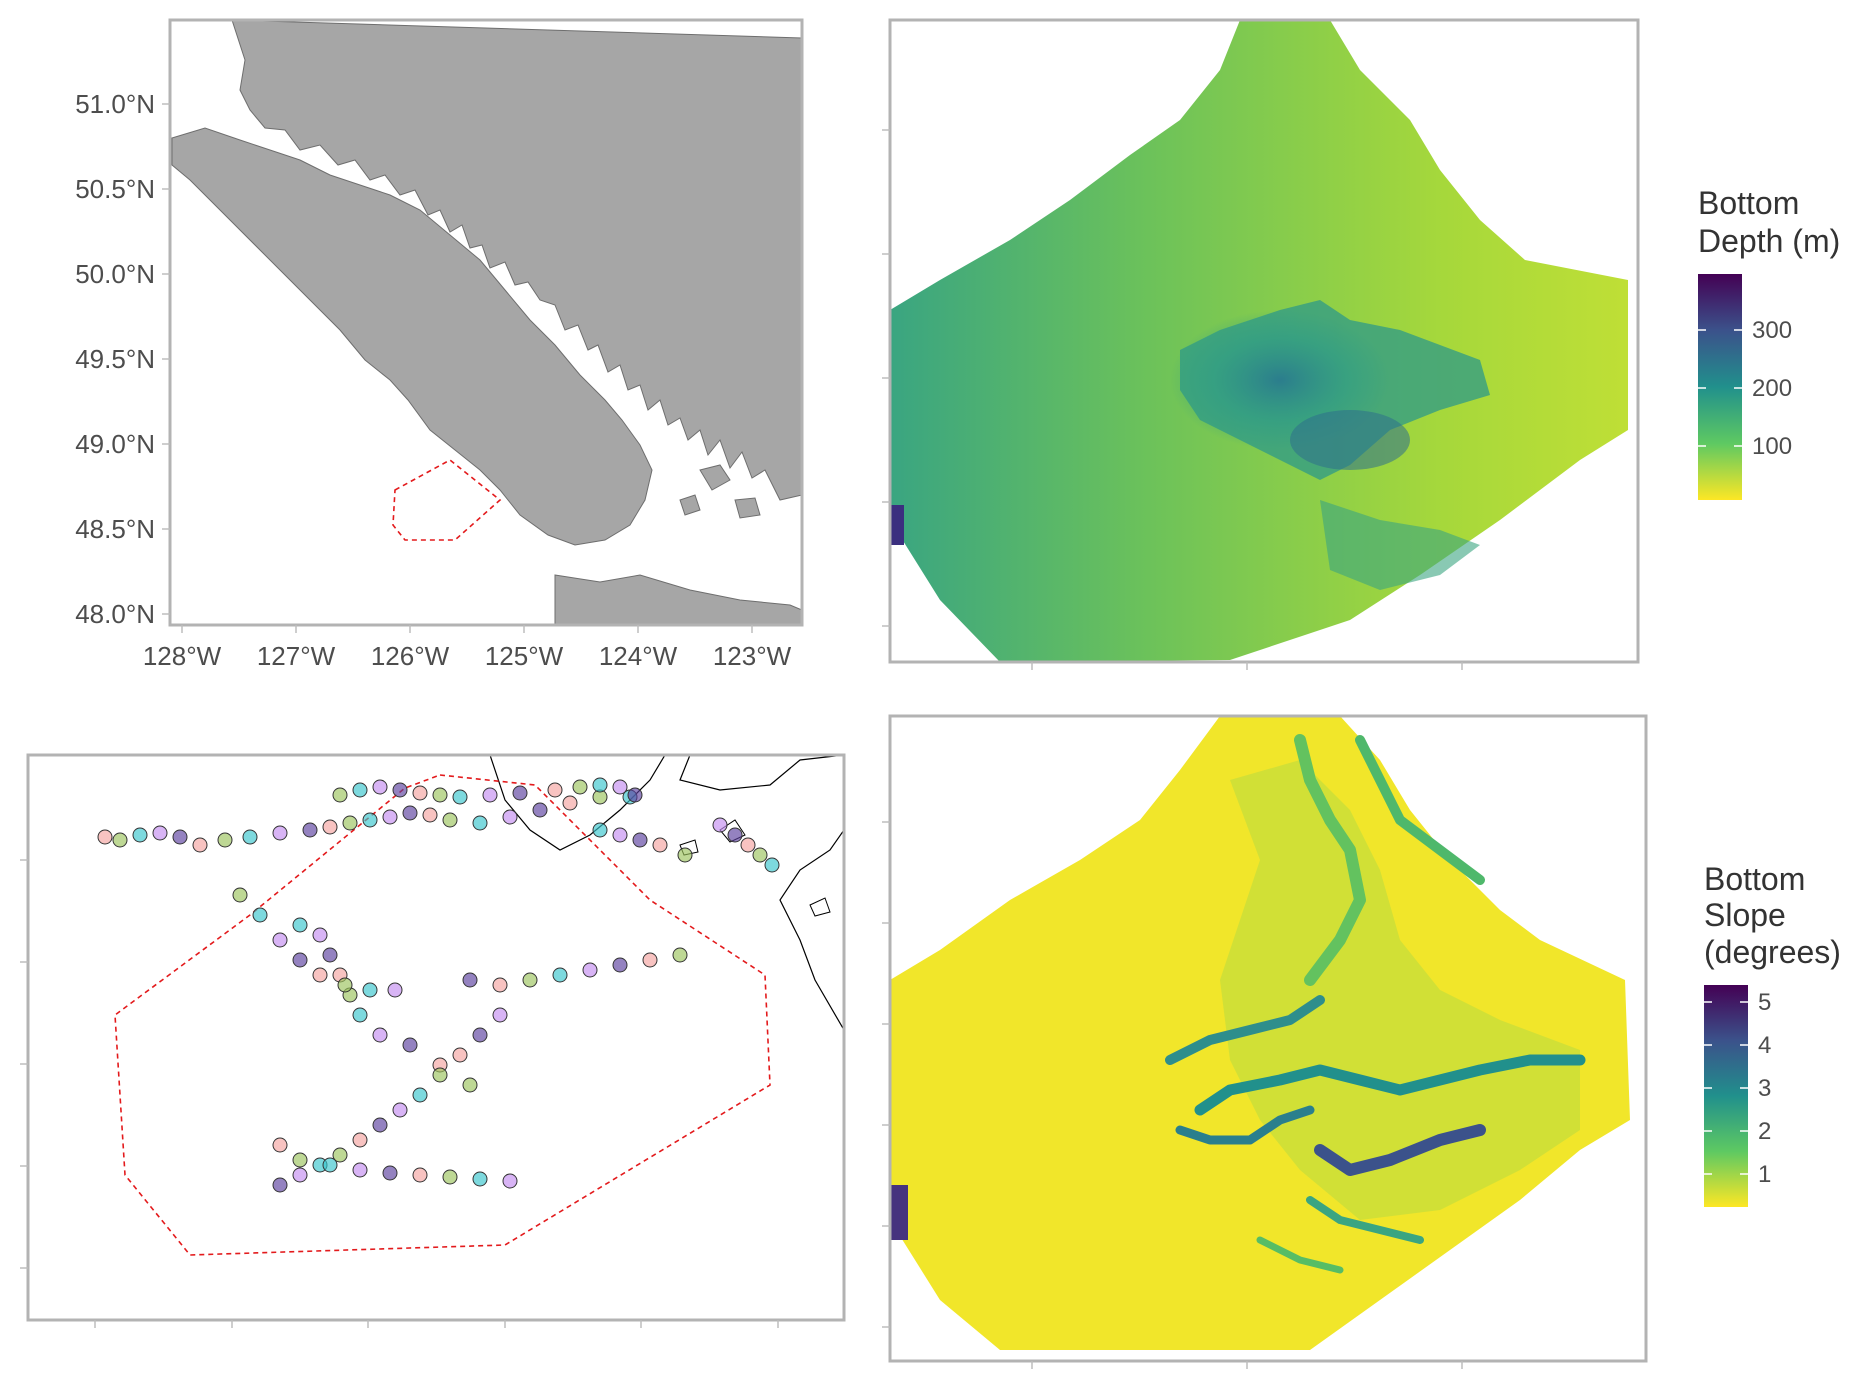  Describe the element at coordinates (1400, 545) in the screenshot. I see `depth-channel-south` at that location.